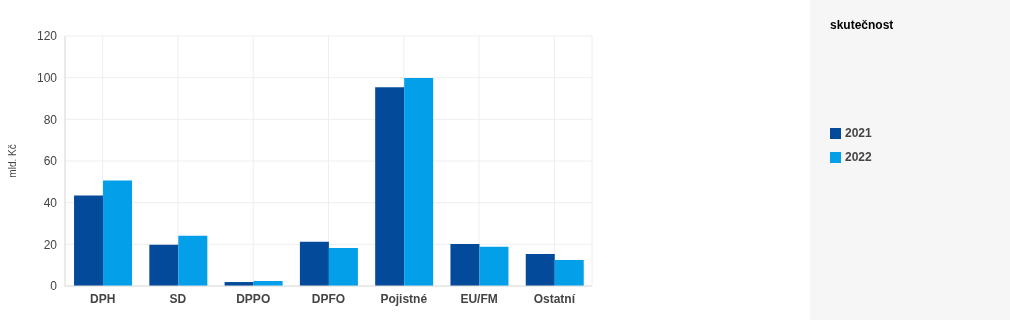  I want to click on x-tick-label: SD, so click(178, 298).